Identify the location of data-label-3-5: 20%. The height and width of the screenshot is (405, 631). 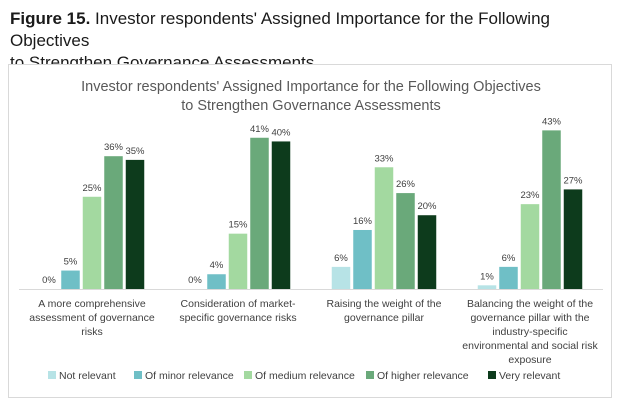
(427, 206).